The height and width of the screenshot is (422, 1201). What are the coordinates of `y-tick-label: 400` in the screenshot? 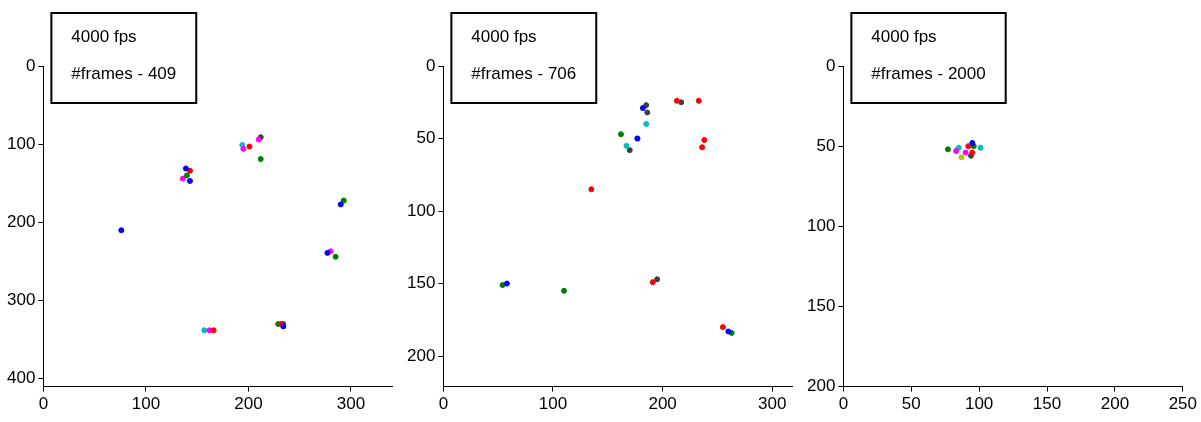 It's located at (21, 378).